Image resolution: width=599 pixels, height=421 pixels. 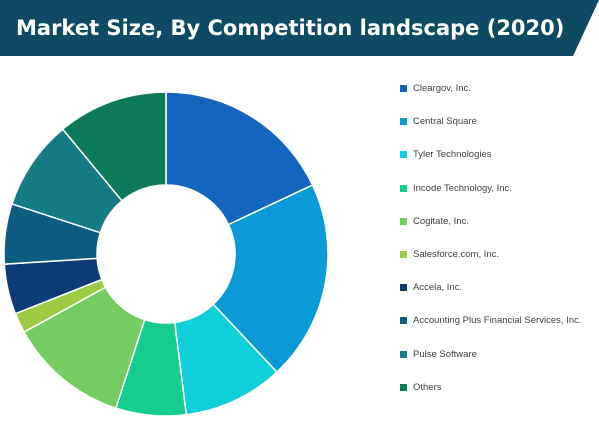 I want to click on title-banner-shape, so click(x=299, y=28).